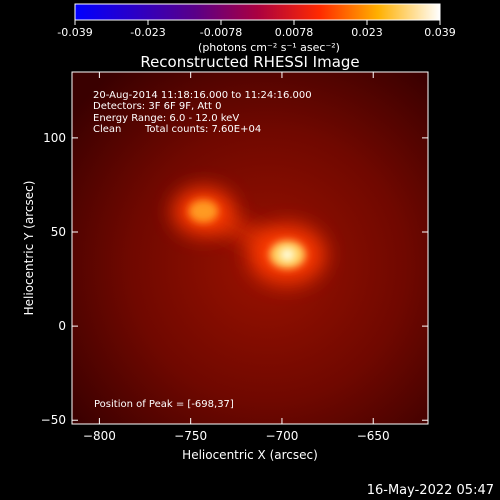 The height and width of the screenshot is (500, 500). What do you see at coordinates (367, 32) in the screenshot?
I see `colorbar-tick-label: 0.023` at bounding box center [367, 32].